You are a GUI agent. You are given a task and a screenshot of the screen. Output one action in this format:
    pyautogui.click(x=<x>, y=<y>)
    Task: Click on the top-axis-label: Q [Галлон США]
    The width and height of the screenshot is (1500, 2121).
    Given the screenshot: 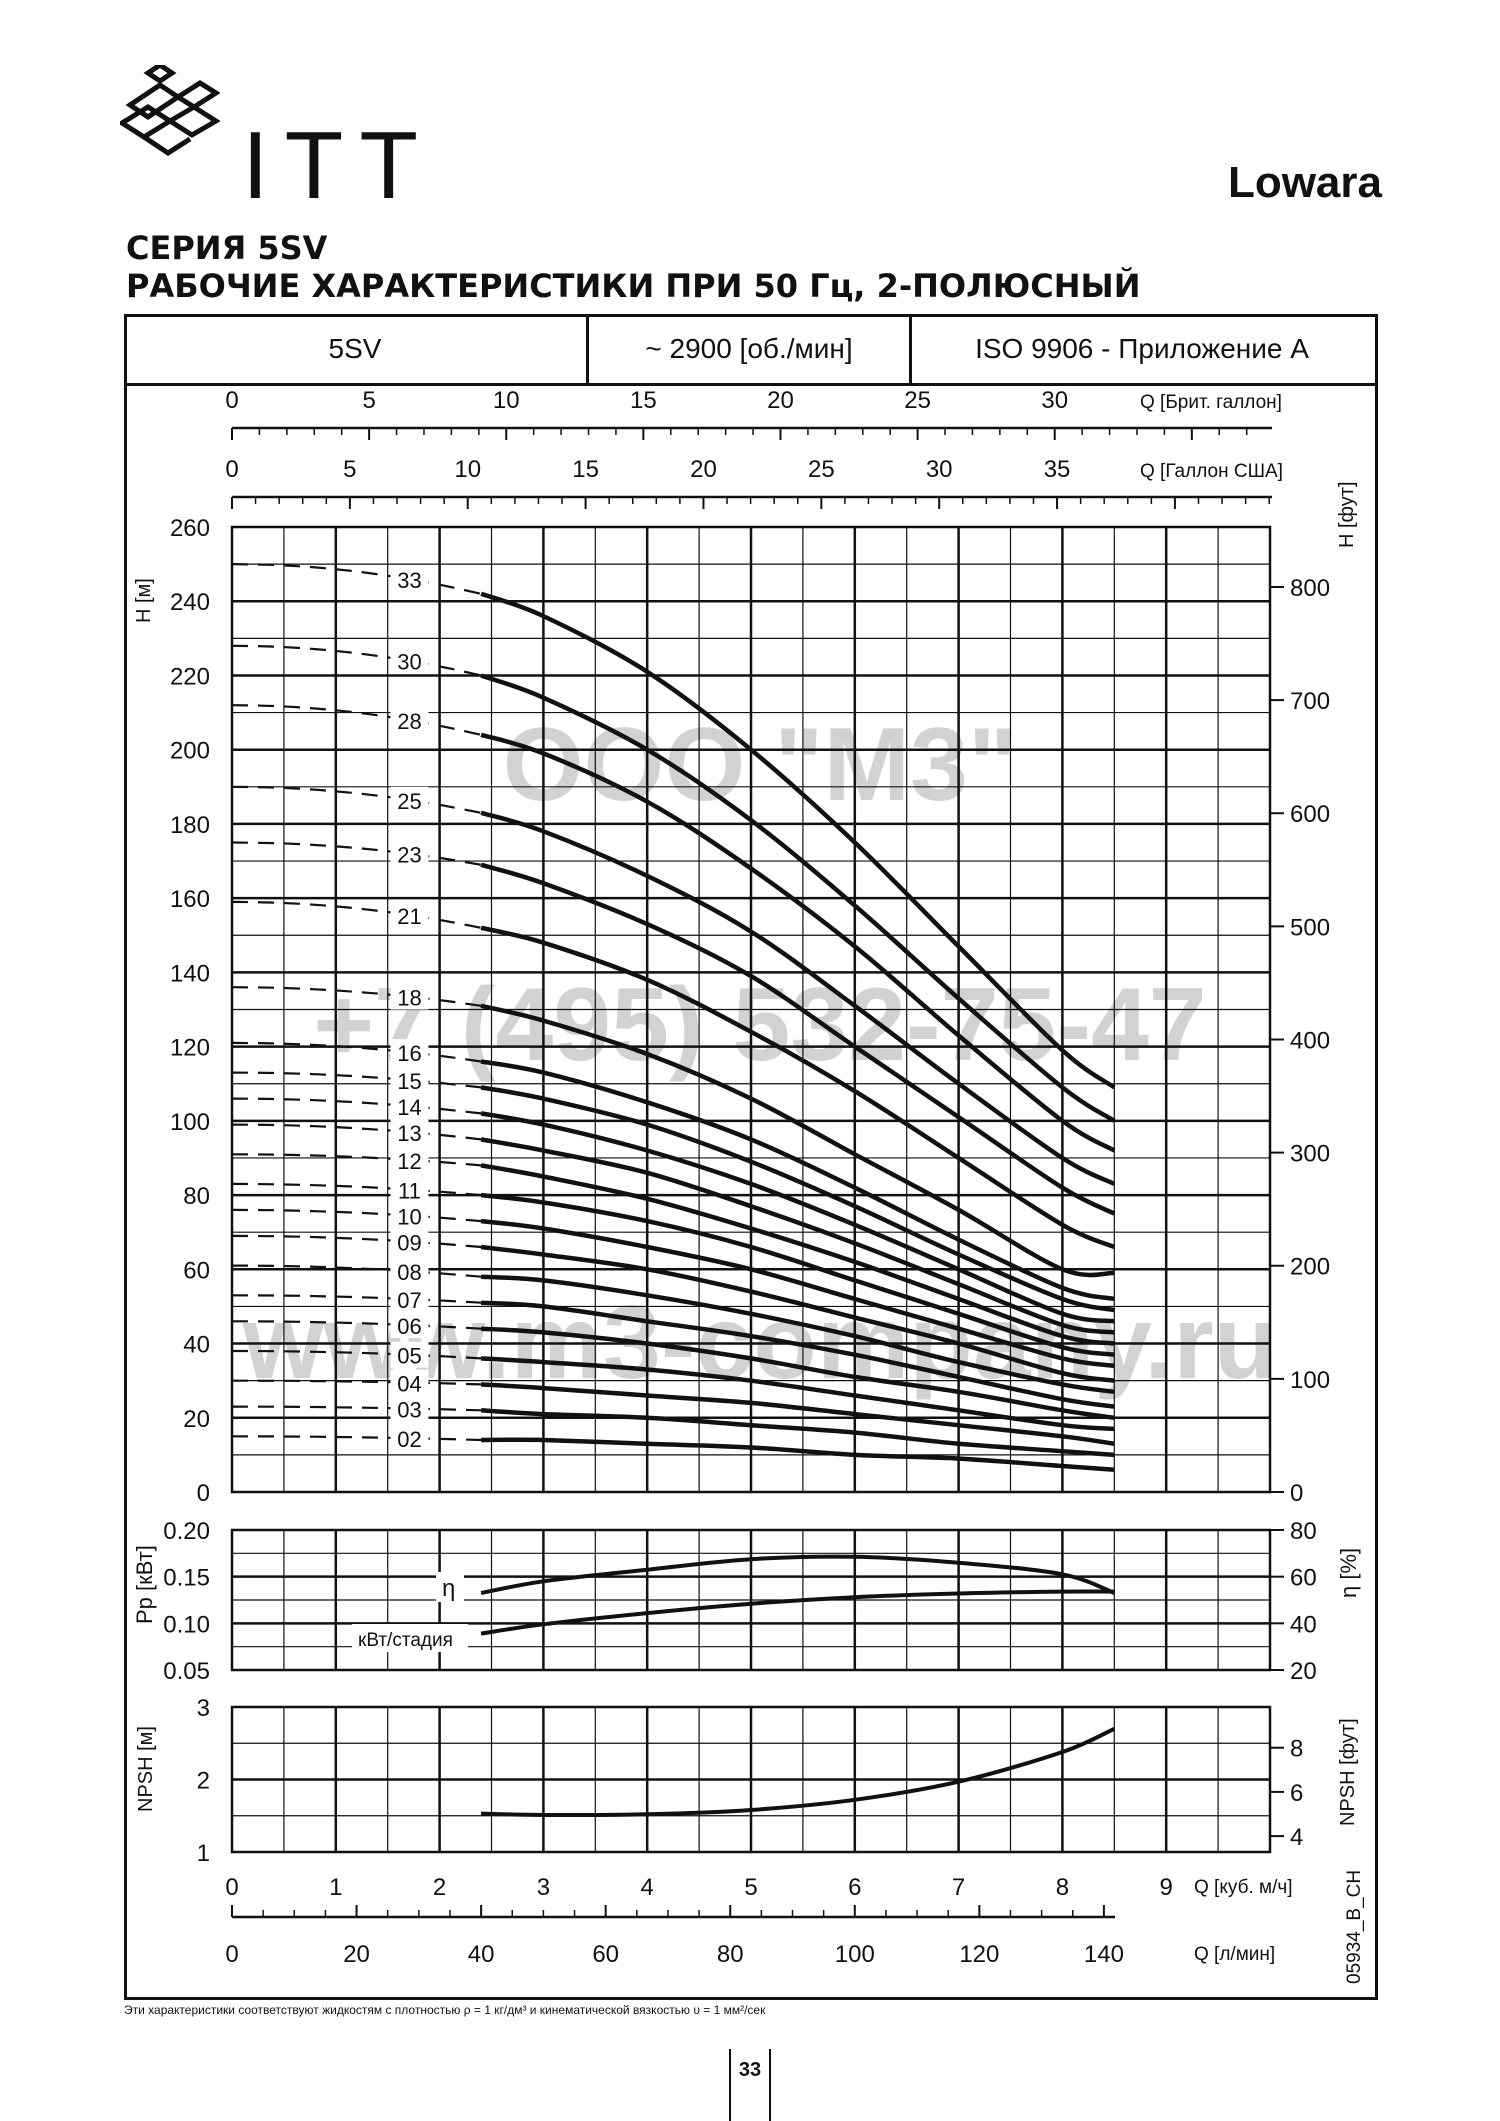 What is the action you would take?
    pyautogui.click(x=1211, y=471)
    